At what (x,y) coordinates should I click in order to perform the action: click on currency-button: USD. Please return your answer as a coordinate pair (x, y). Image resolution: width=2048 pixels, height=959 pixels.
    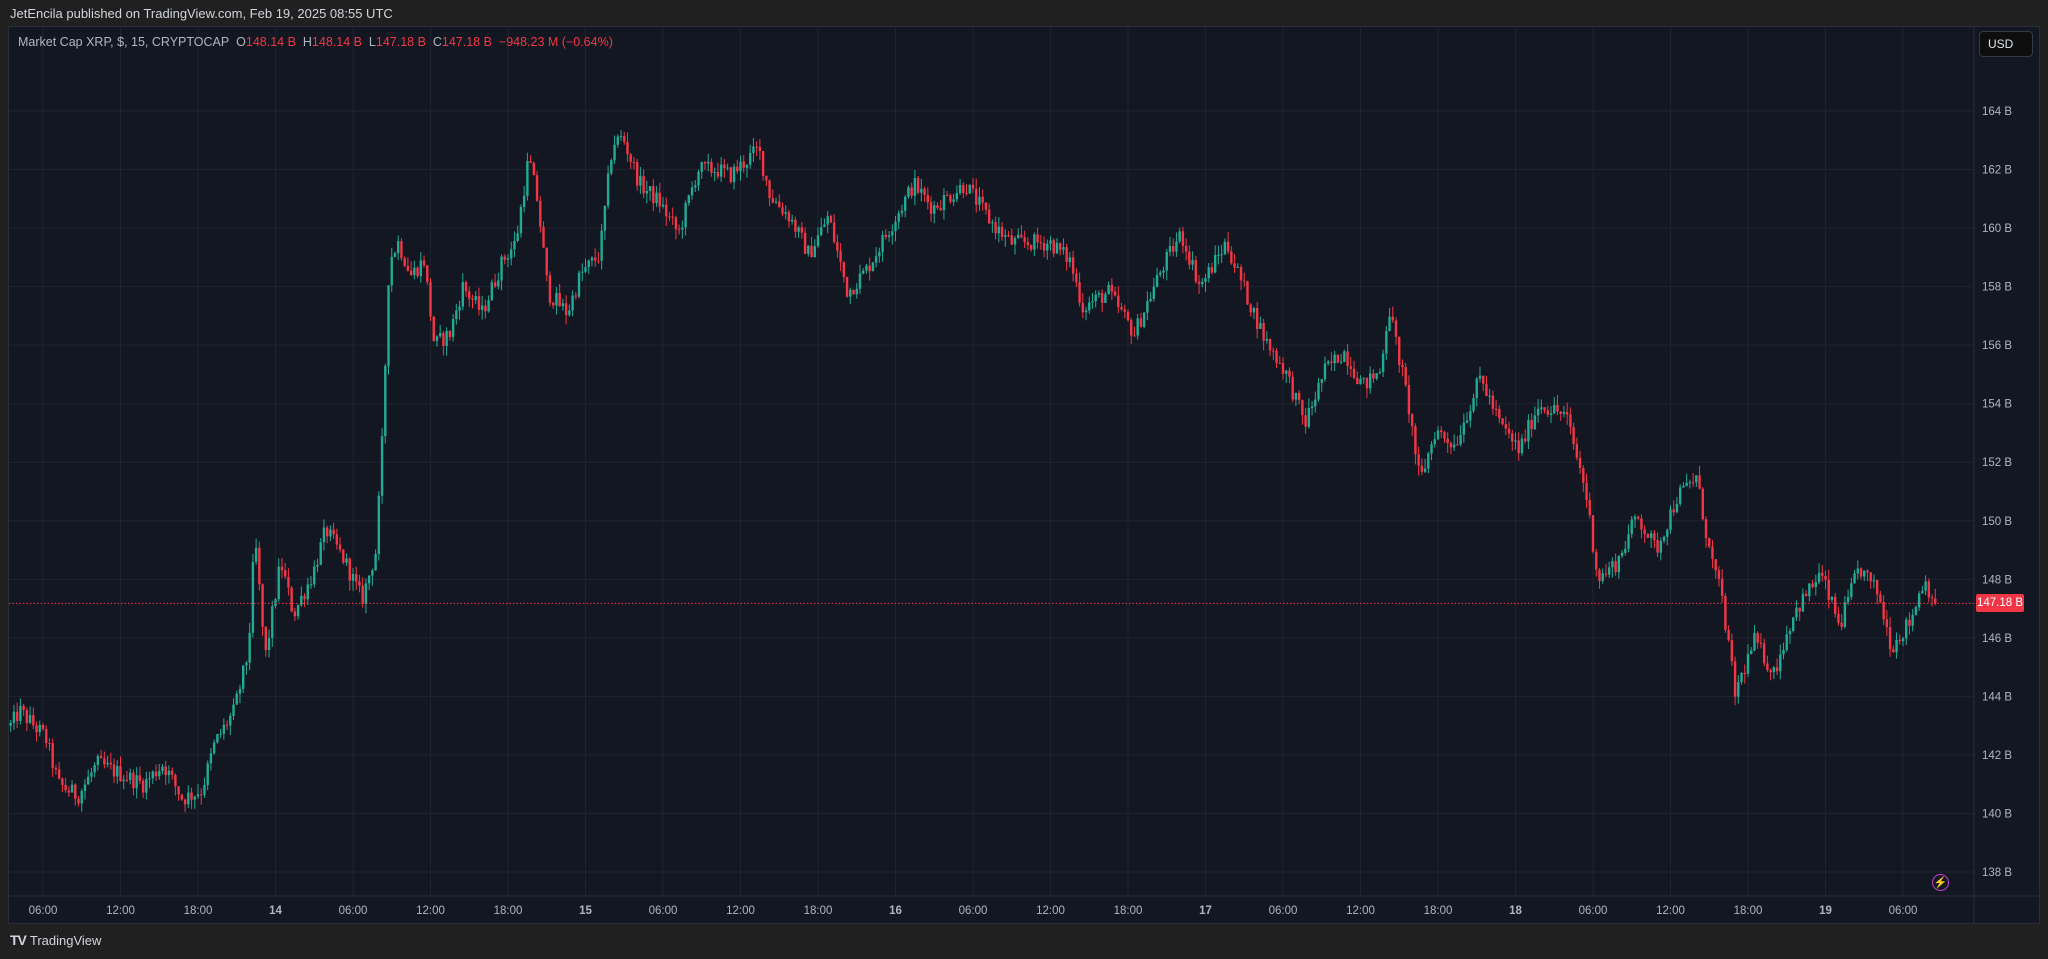
    Looking at the image, I should click on (2006, 44).